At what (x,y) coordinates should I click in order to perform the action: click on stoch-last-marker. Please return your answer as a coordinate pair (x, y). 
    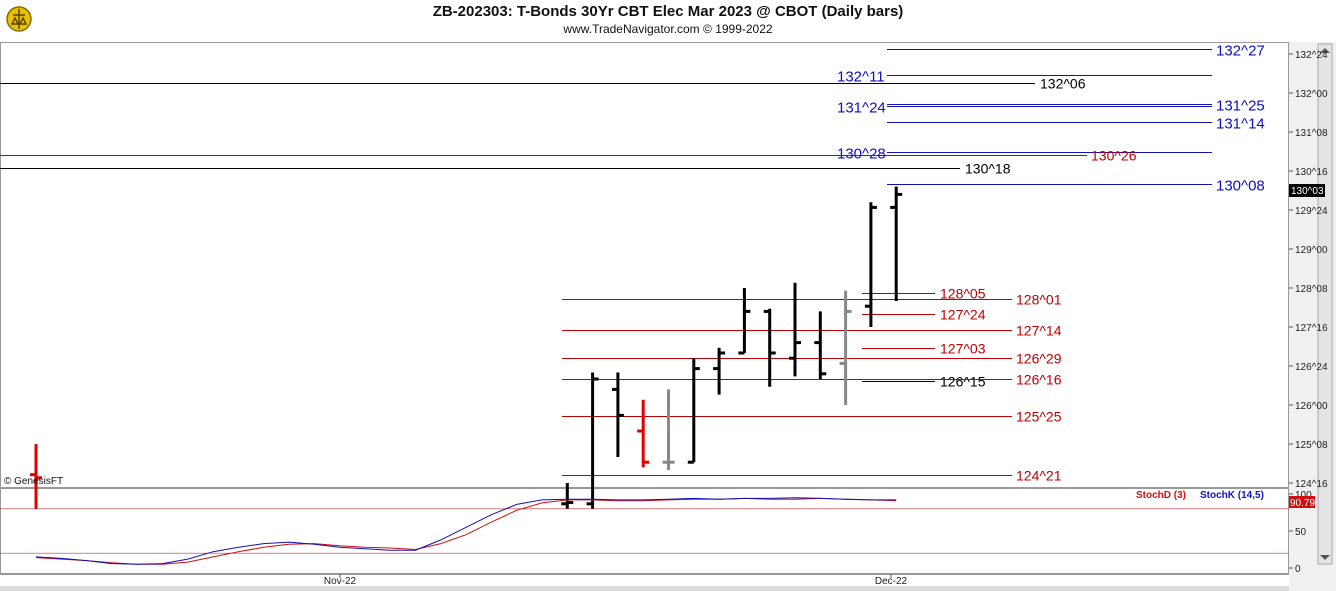
    Looking at the image, I should click on (1302, 502).